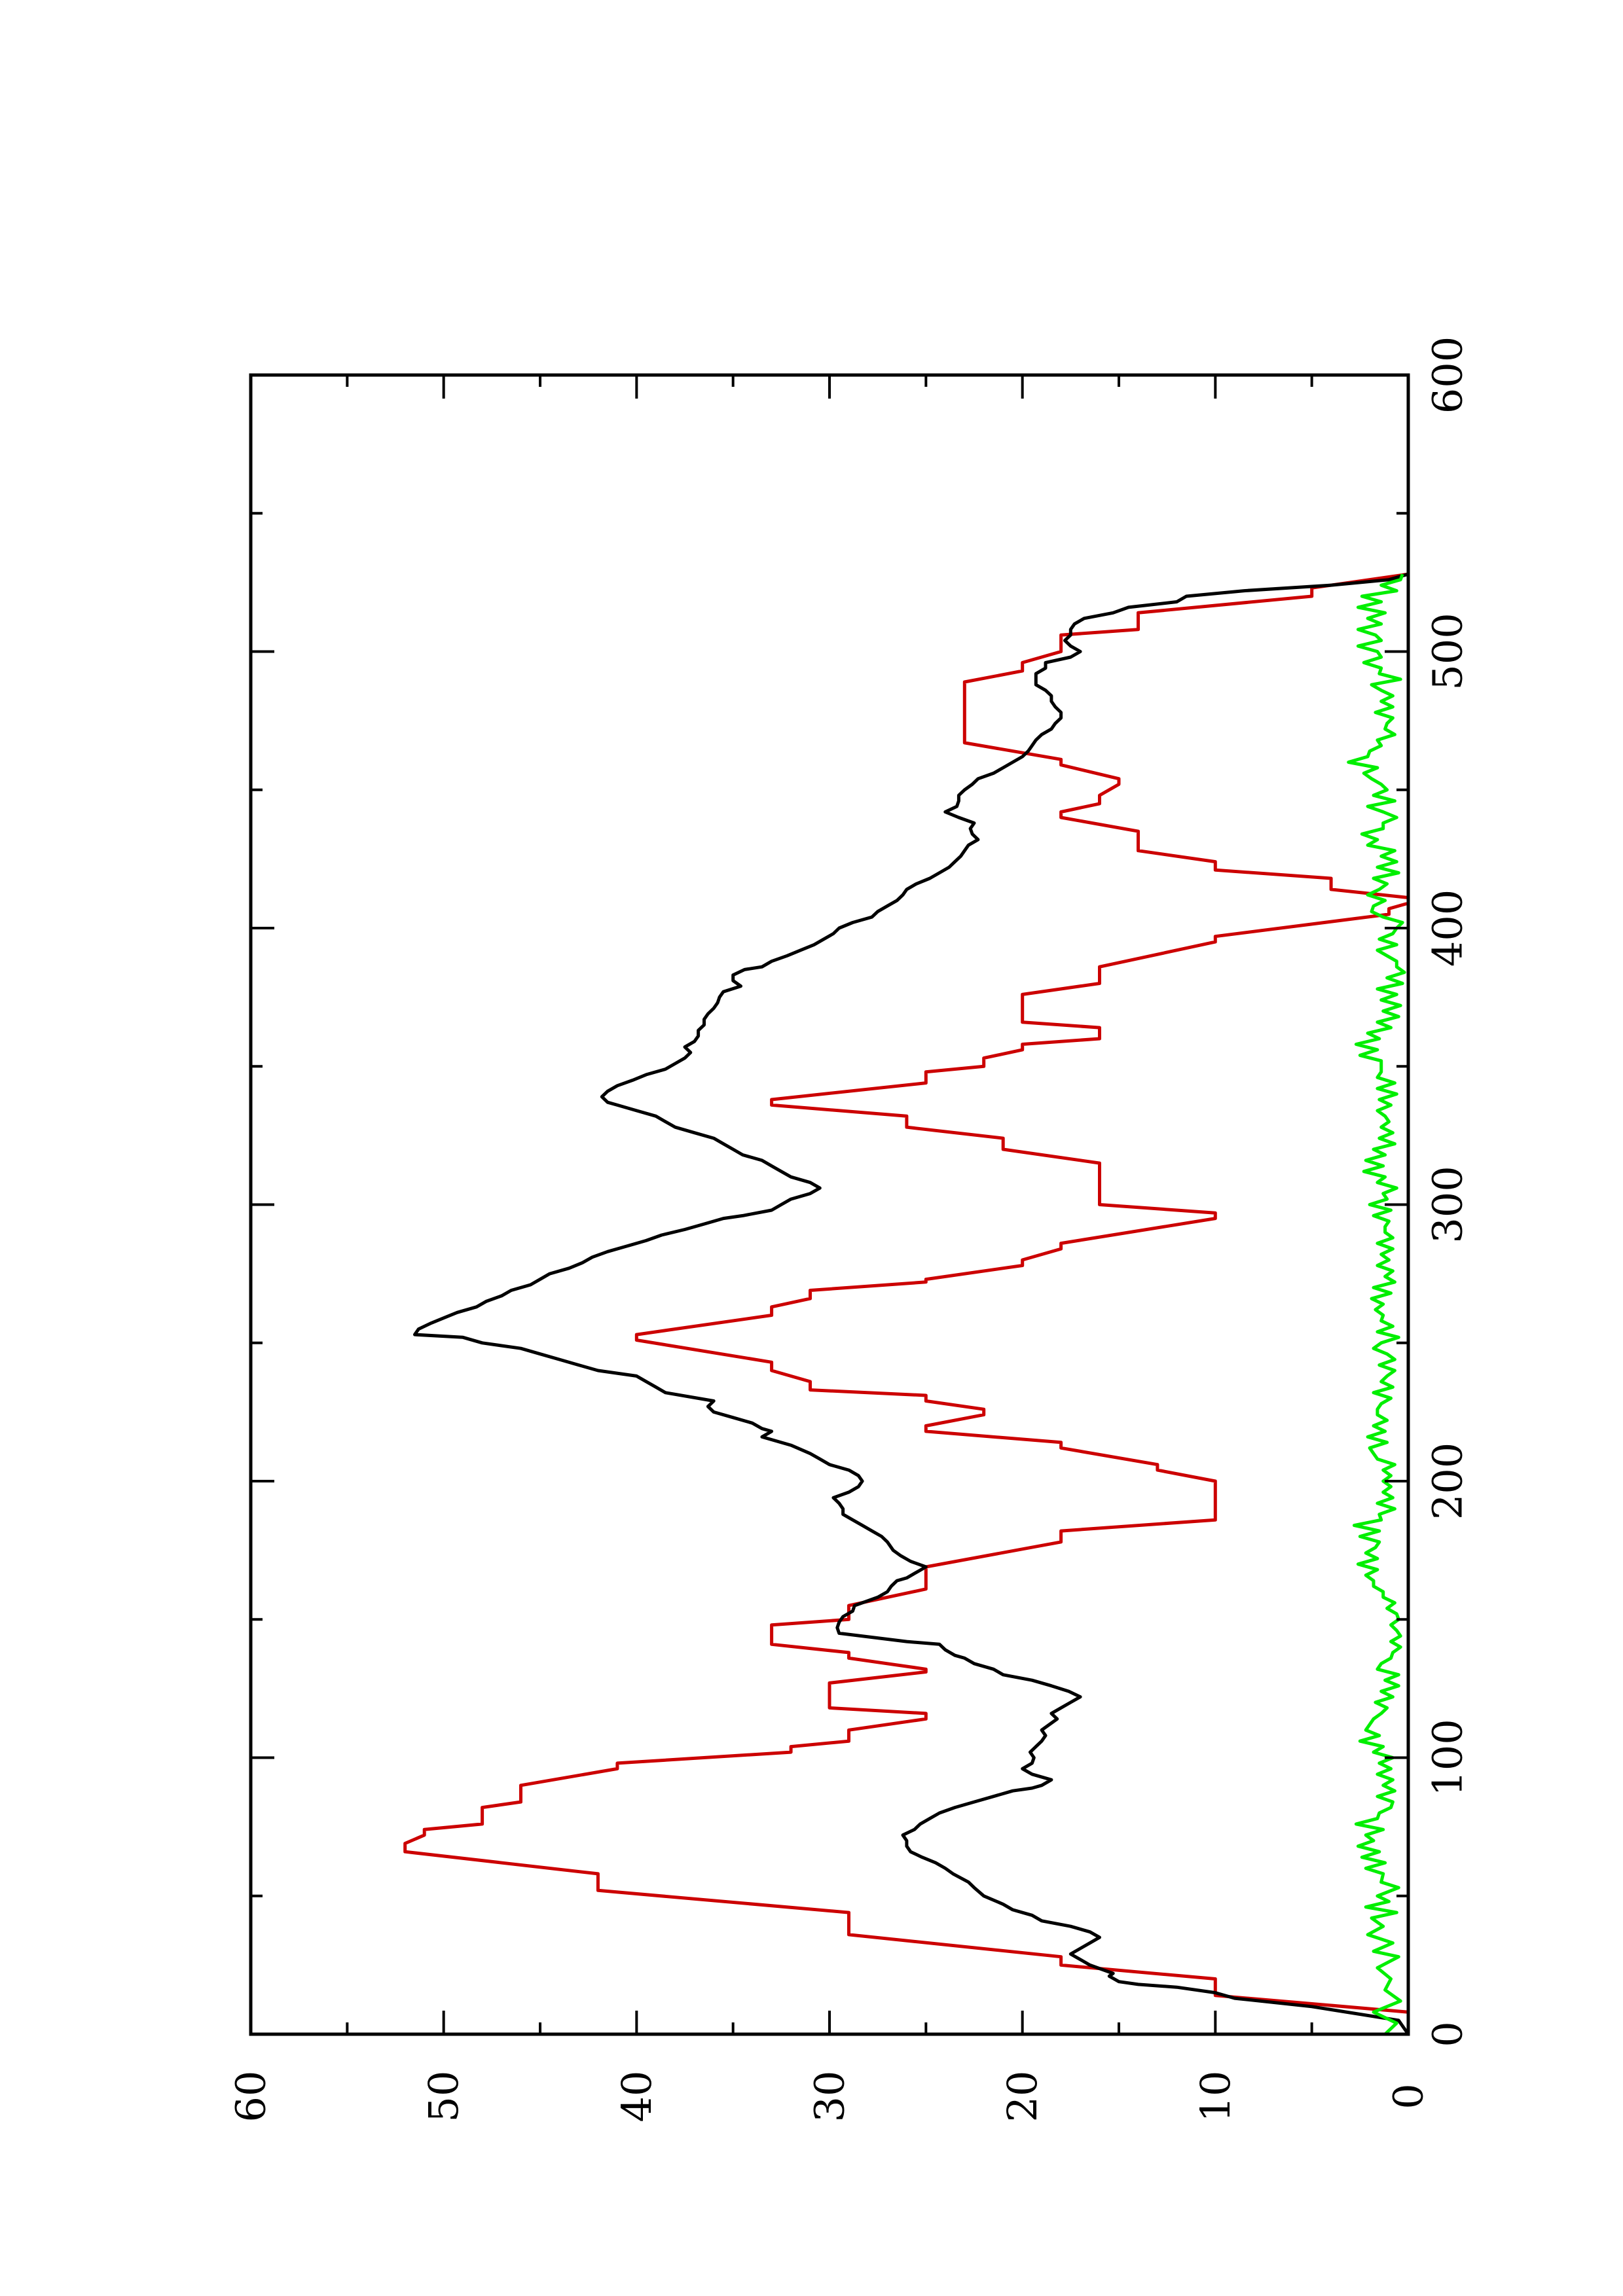 The image size is (1623, 2296). I want to click on x-tick-label: 100, so click(1448, 1757).